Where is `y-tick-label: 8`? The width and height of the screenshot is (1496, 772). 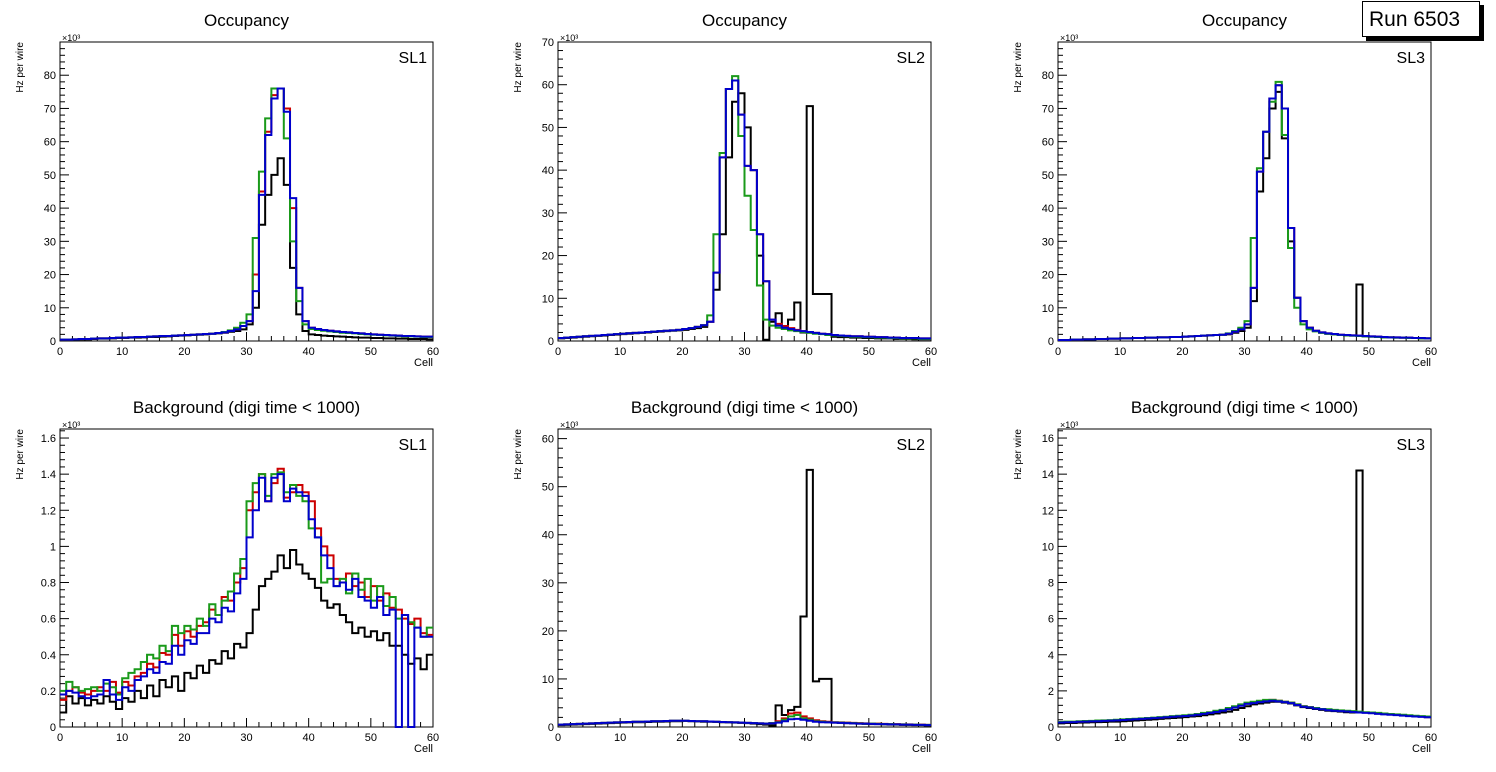 y-tick-label: 8 is located at coordinates (1051, 584).